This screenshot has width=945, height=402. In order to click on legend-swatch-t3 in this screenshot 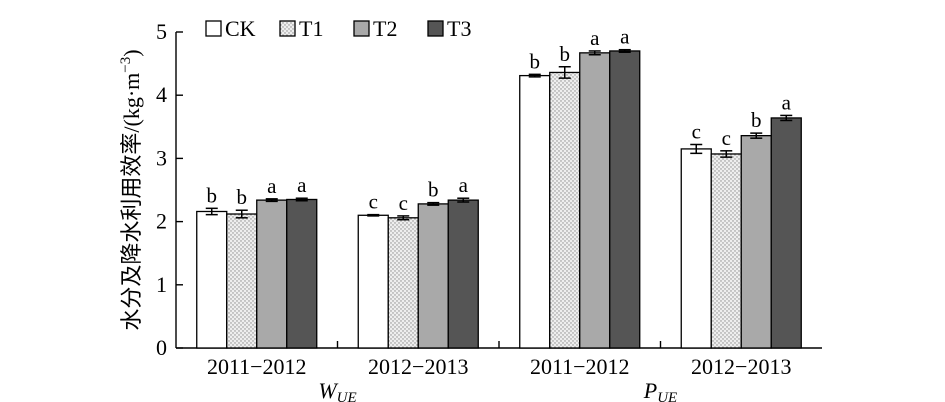, I will do `click(435, 28)`.